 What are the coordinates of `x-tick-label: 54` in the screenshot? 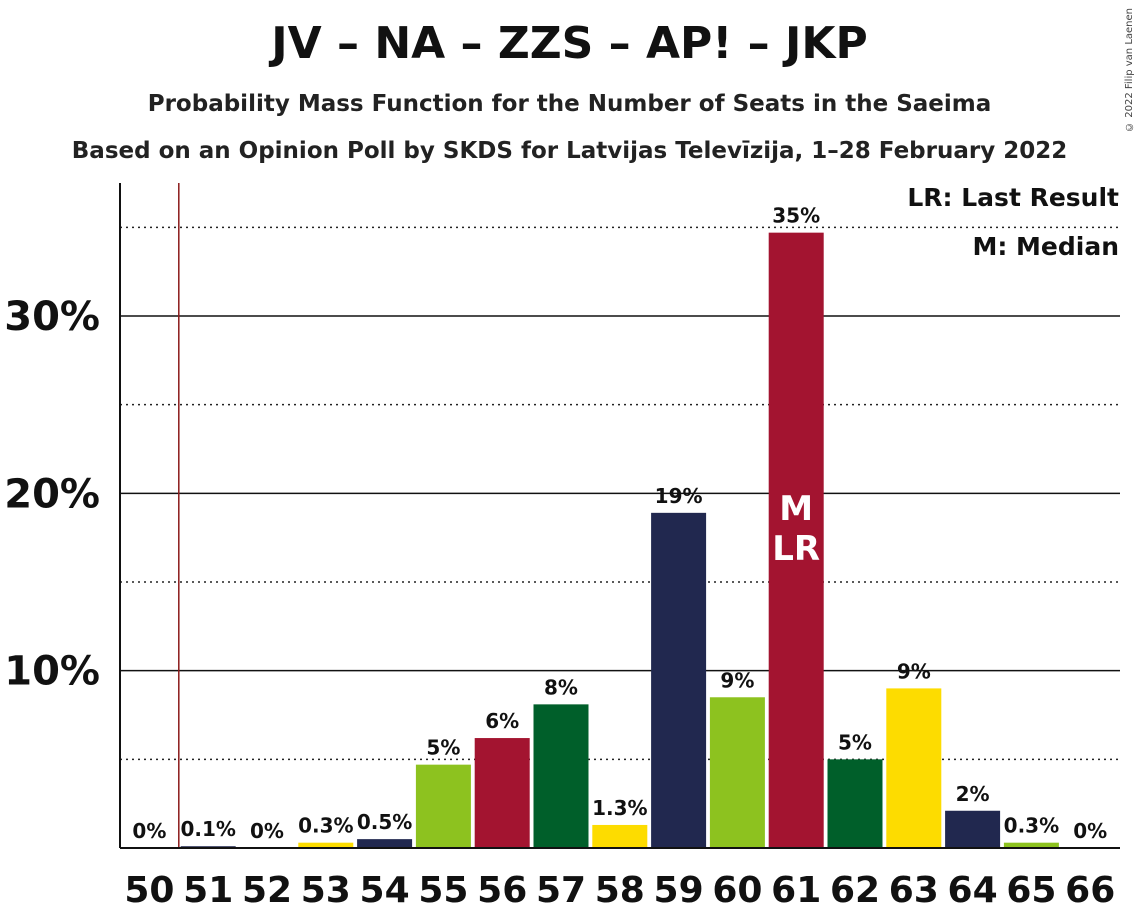 It's located at (385, 890).